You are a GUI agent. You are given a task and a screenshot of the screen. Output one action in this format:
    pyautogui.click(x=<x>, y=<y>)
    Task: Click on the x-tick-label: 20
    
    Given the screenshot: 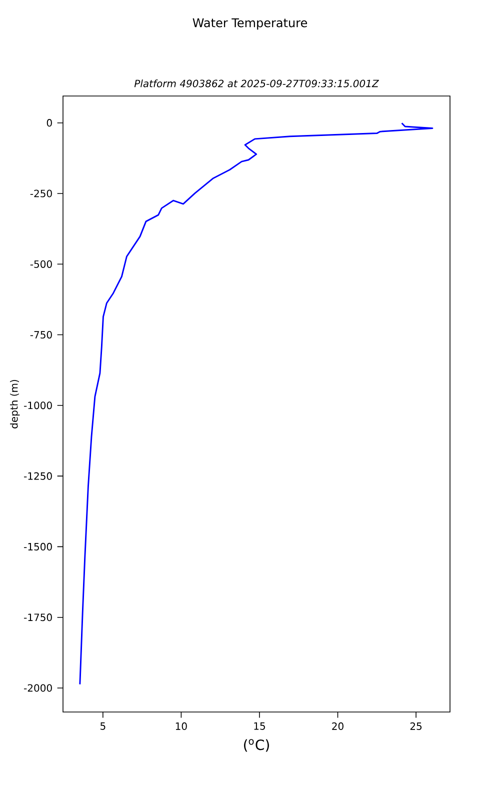 What is the action you would take?
    pyautogui.click(x=338, y=726)
    